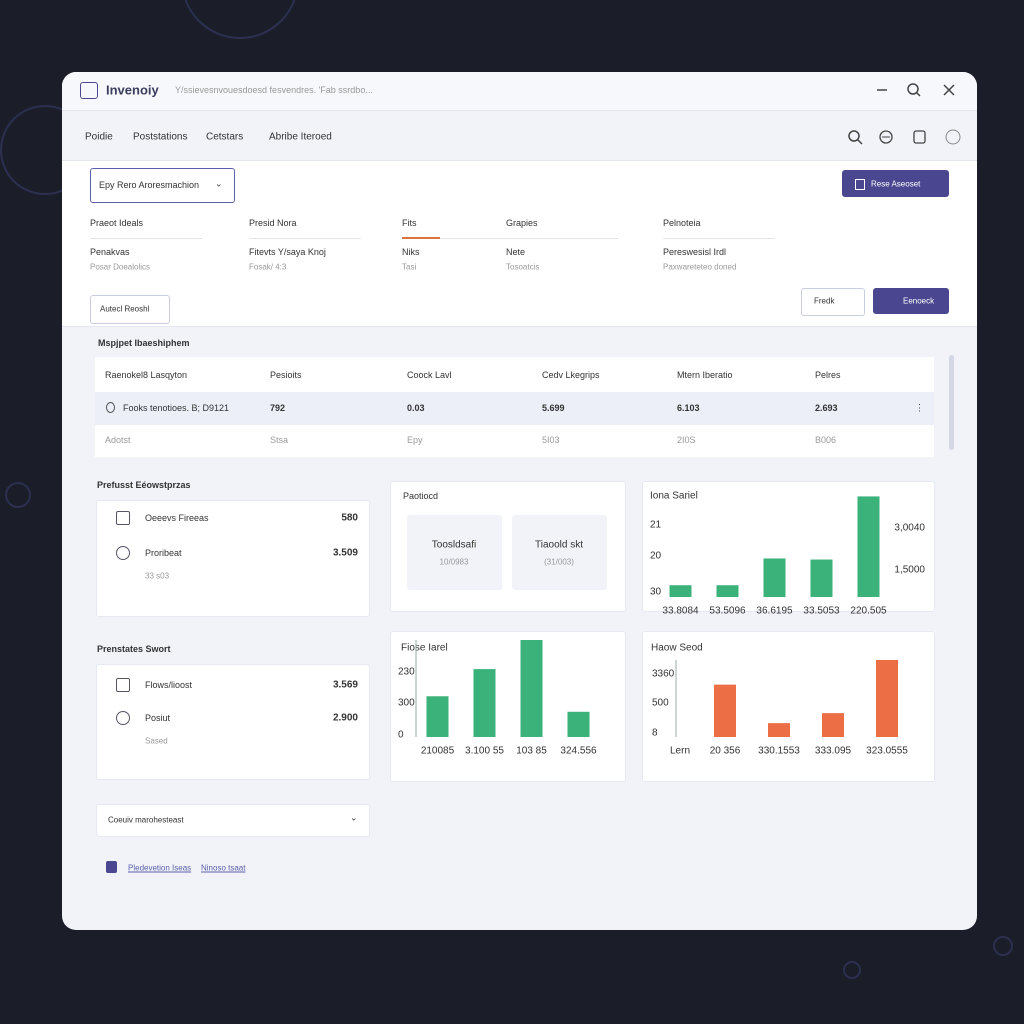 This screenshot has width=1024, height=1024. I want to click on x-tick-label: 210085, so click(438, 751).